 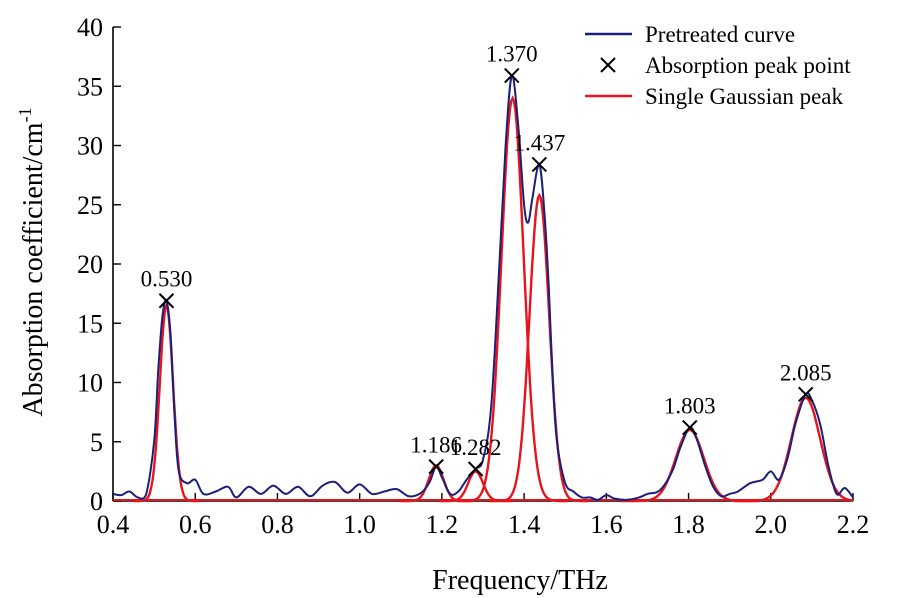 I want to click on legend-swatch-marker, so click(x=608, y=65).